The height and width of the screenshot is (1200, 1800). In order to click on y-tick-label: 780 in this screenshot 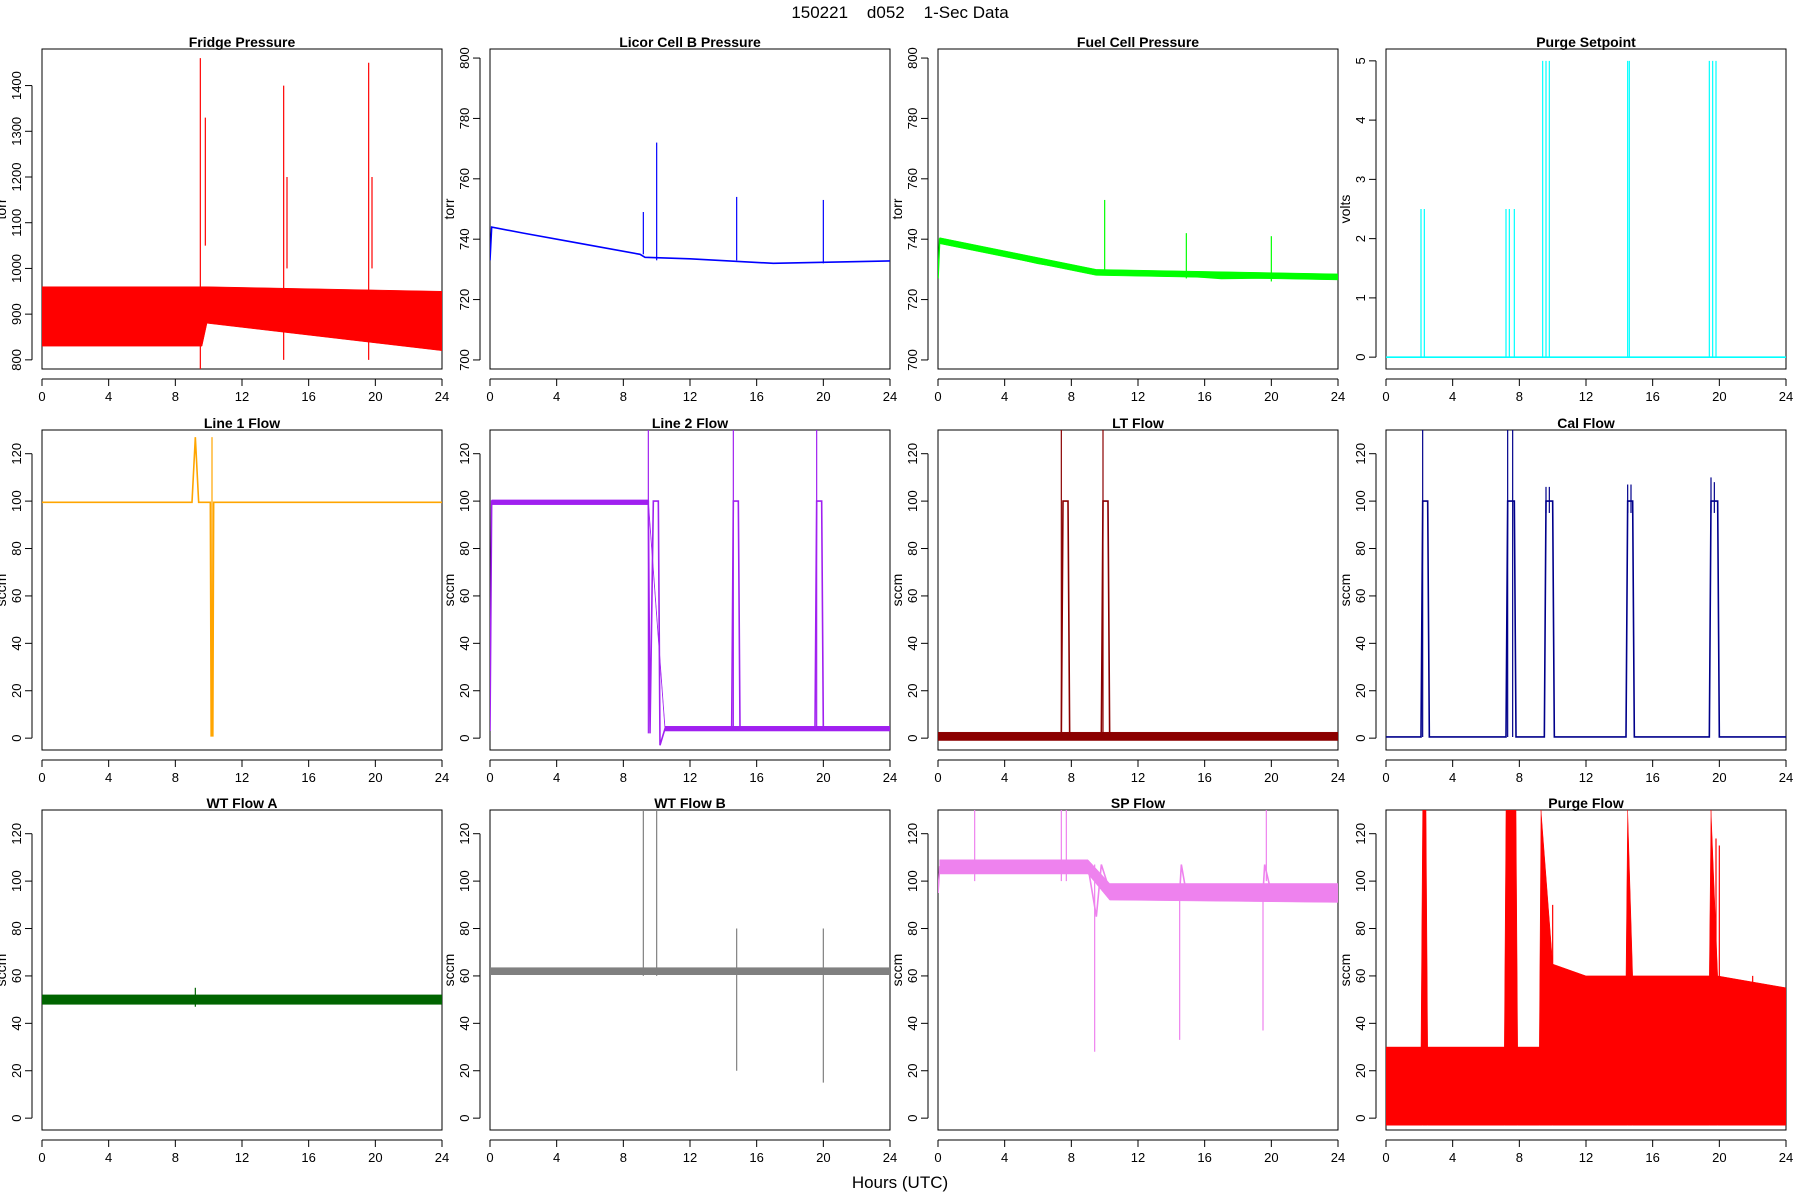, I will do `click(464, 119)`.